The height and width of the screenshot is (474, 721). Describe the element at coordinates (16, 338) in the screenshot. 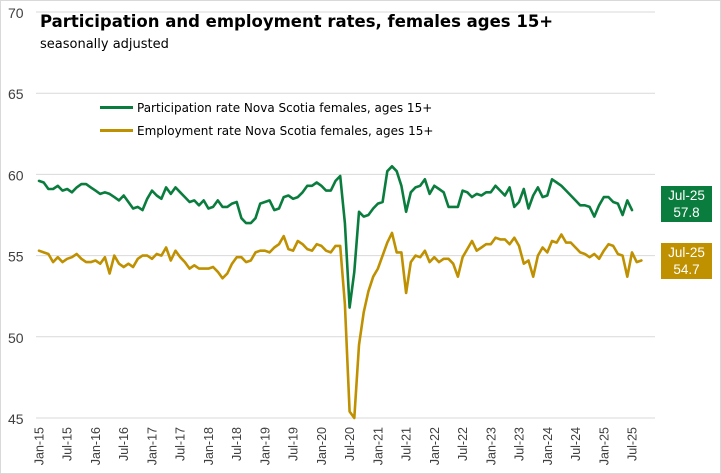

I see `y-tick-label: 50` at that location.